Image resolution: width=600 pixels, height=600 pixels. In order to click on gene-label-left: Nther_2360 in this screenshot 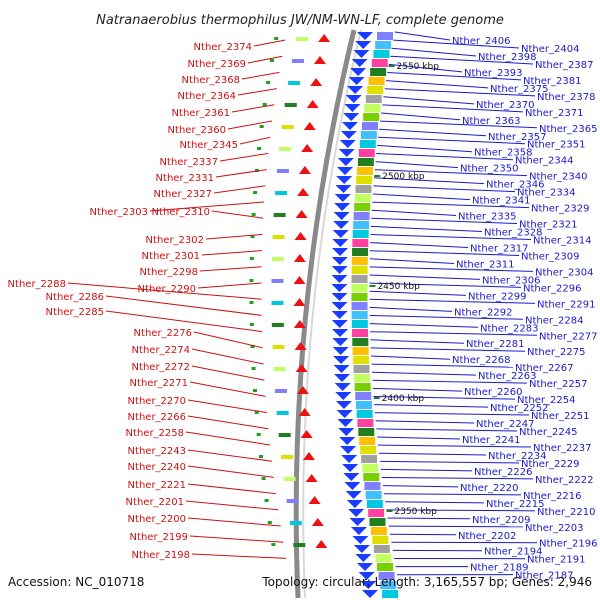, I will do `click(197, 130)`.